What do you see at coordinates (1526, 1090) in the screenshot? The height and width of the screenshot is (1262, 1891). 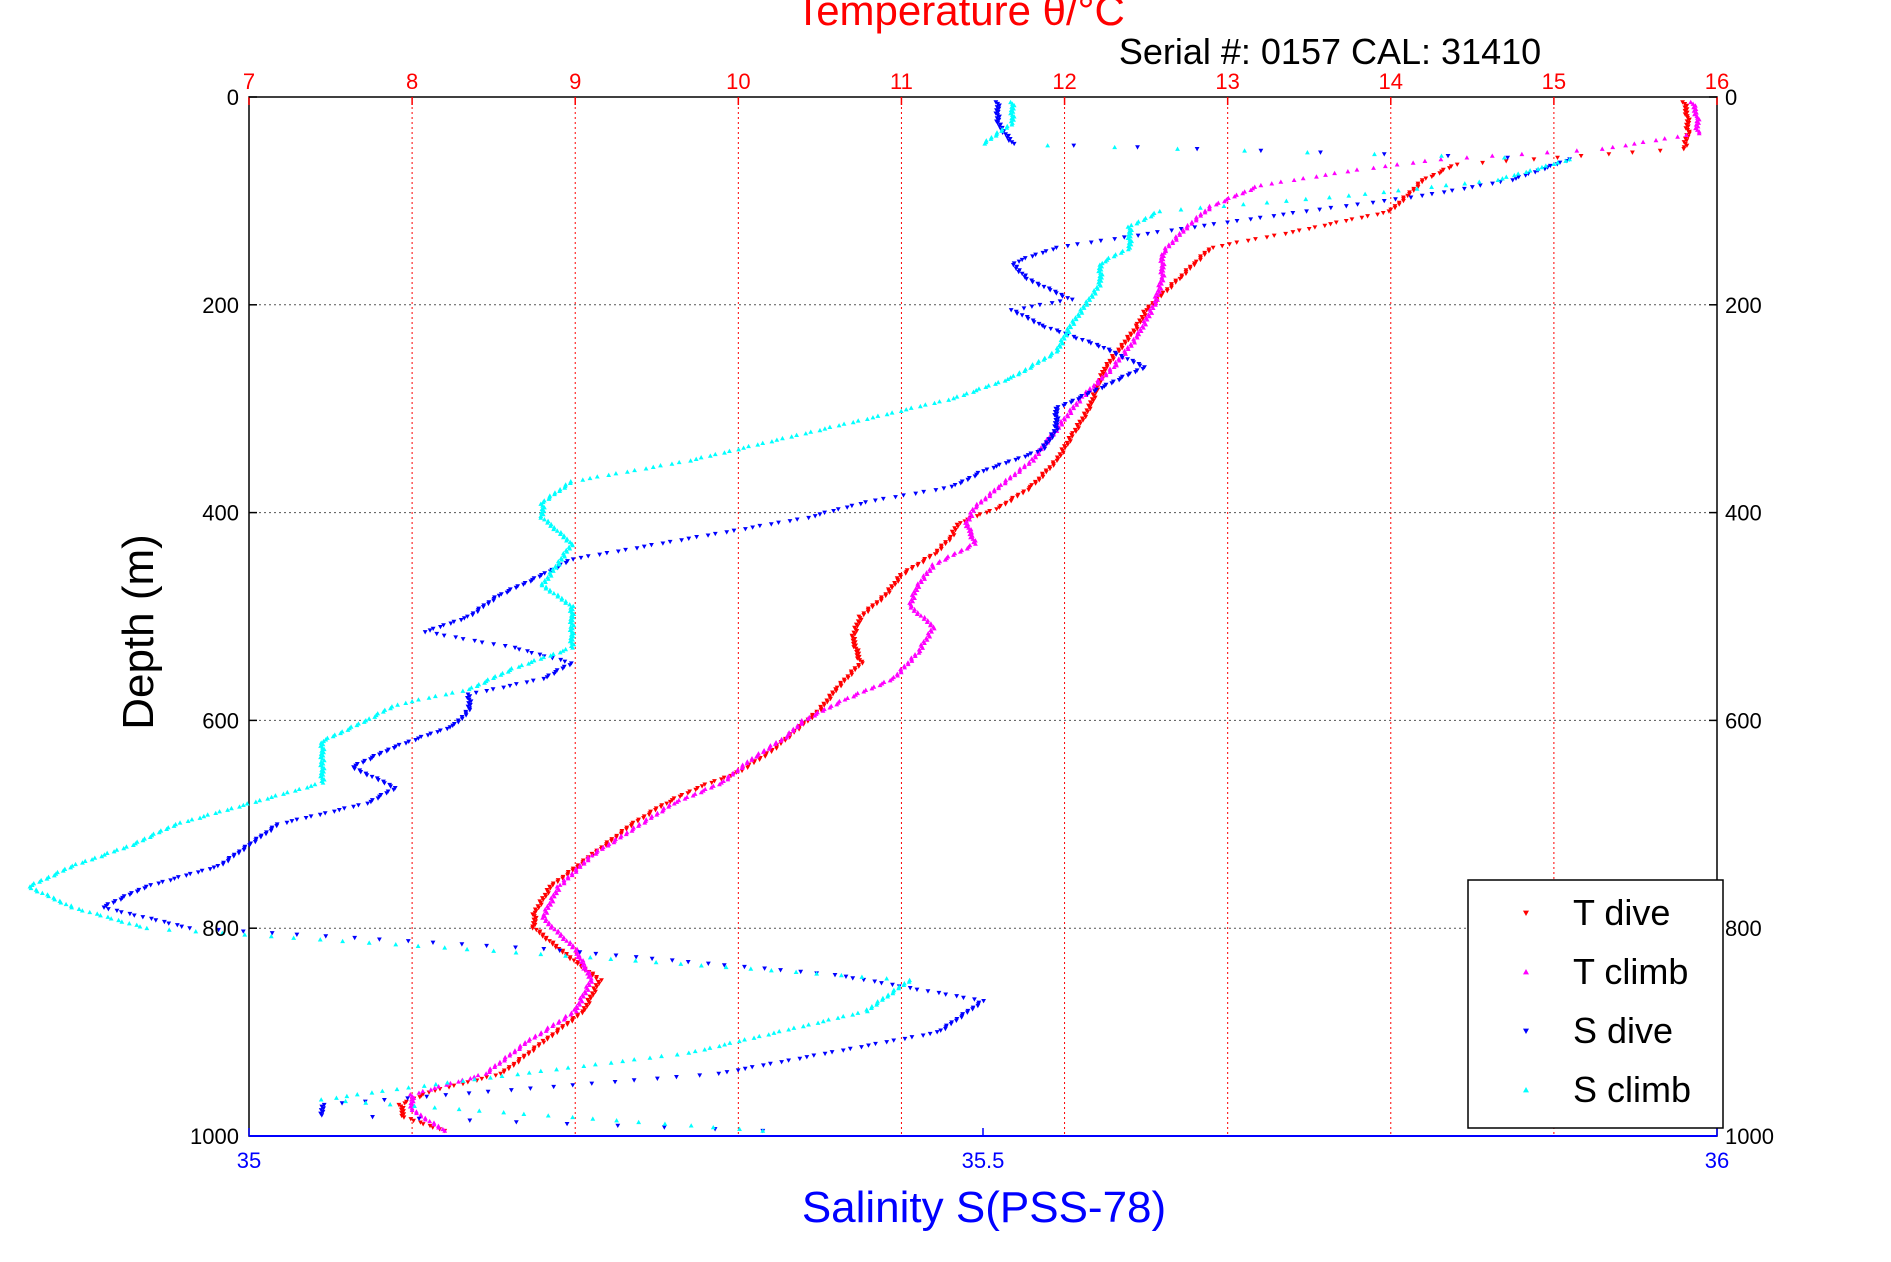 I see `legend-marker` at bounding box center [1526, 1090].